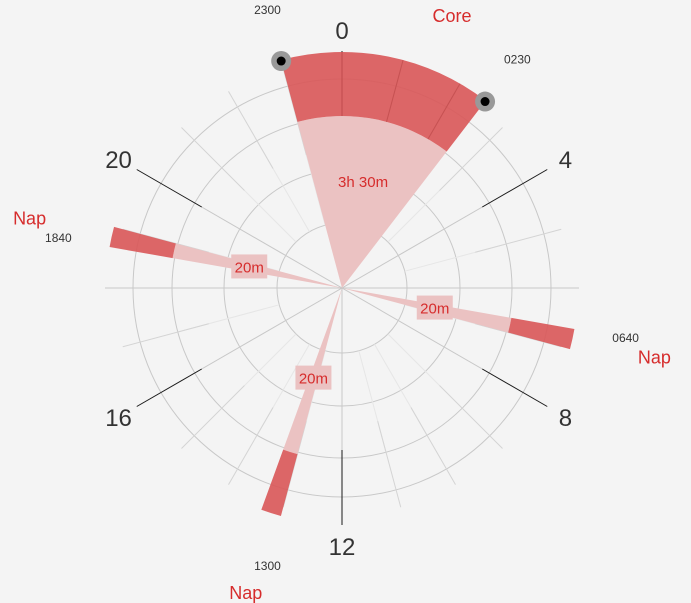 This screenshot has width=691, height=603. What do you see at coordinates (565, 160) in the screenshot?
I see `hour-label-4: 4` at bounding box center [565, 160].